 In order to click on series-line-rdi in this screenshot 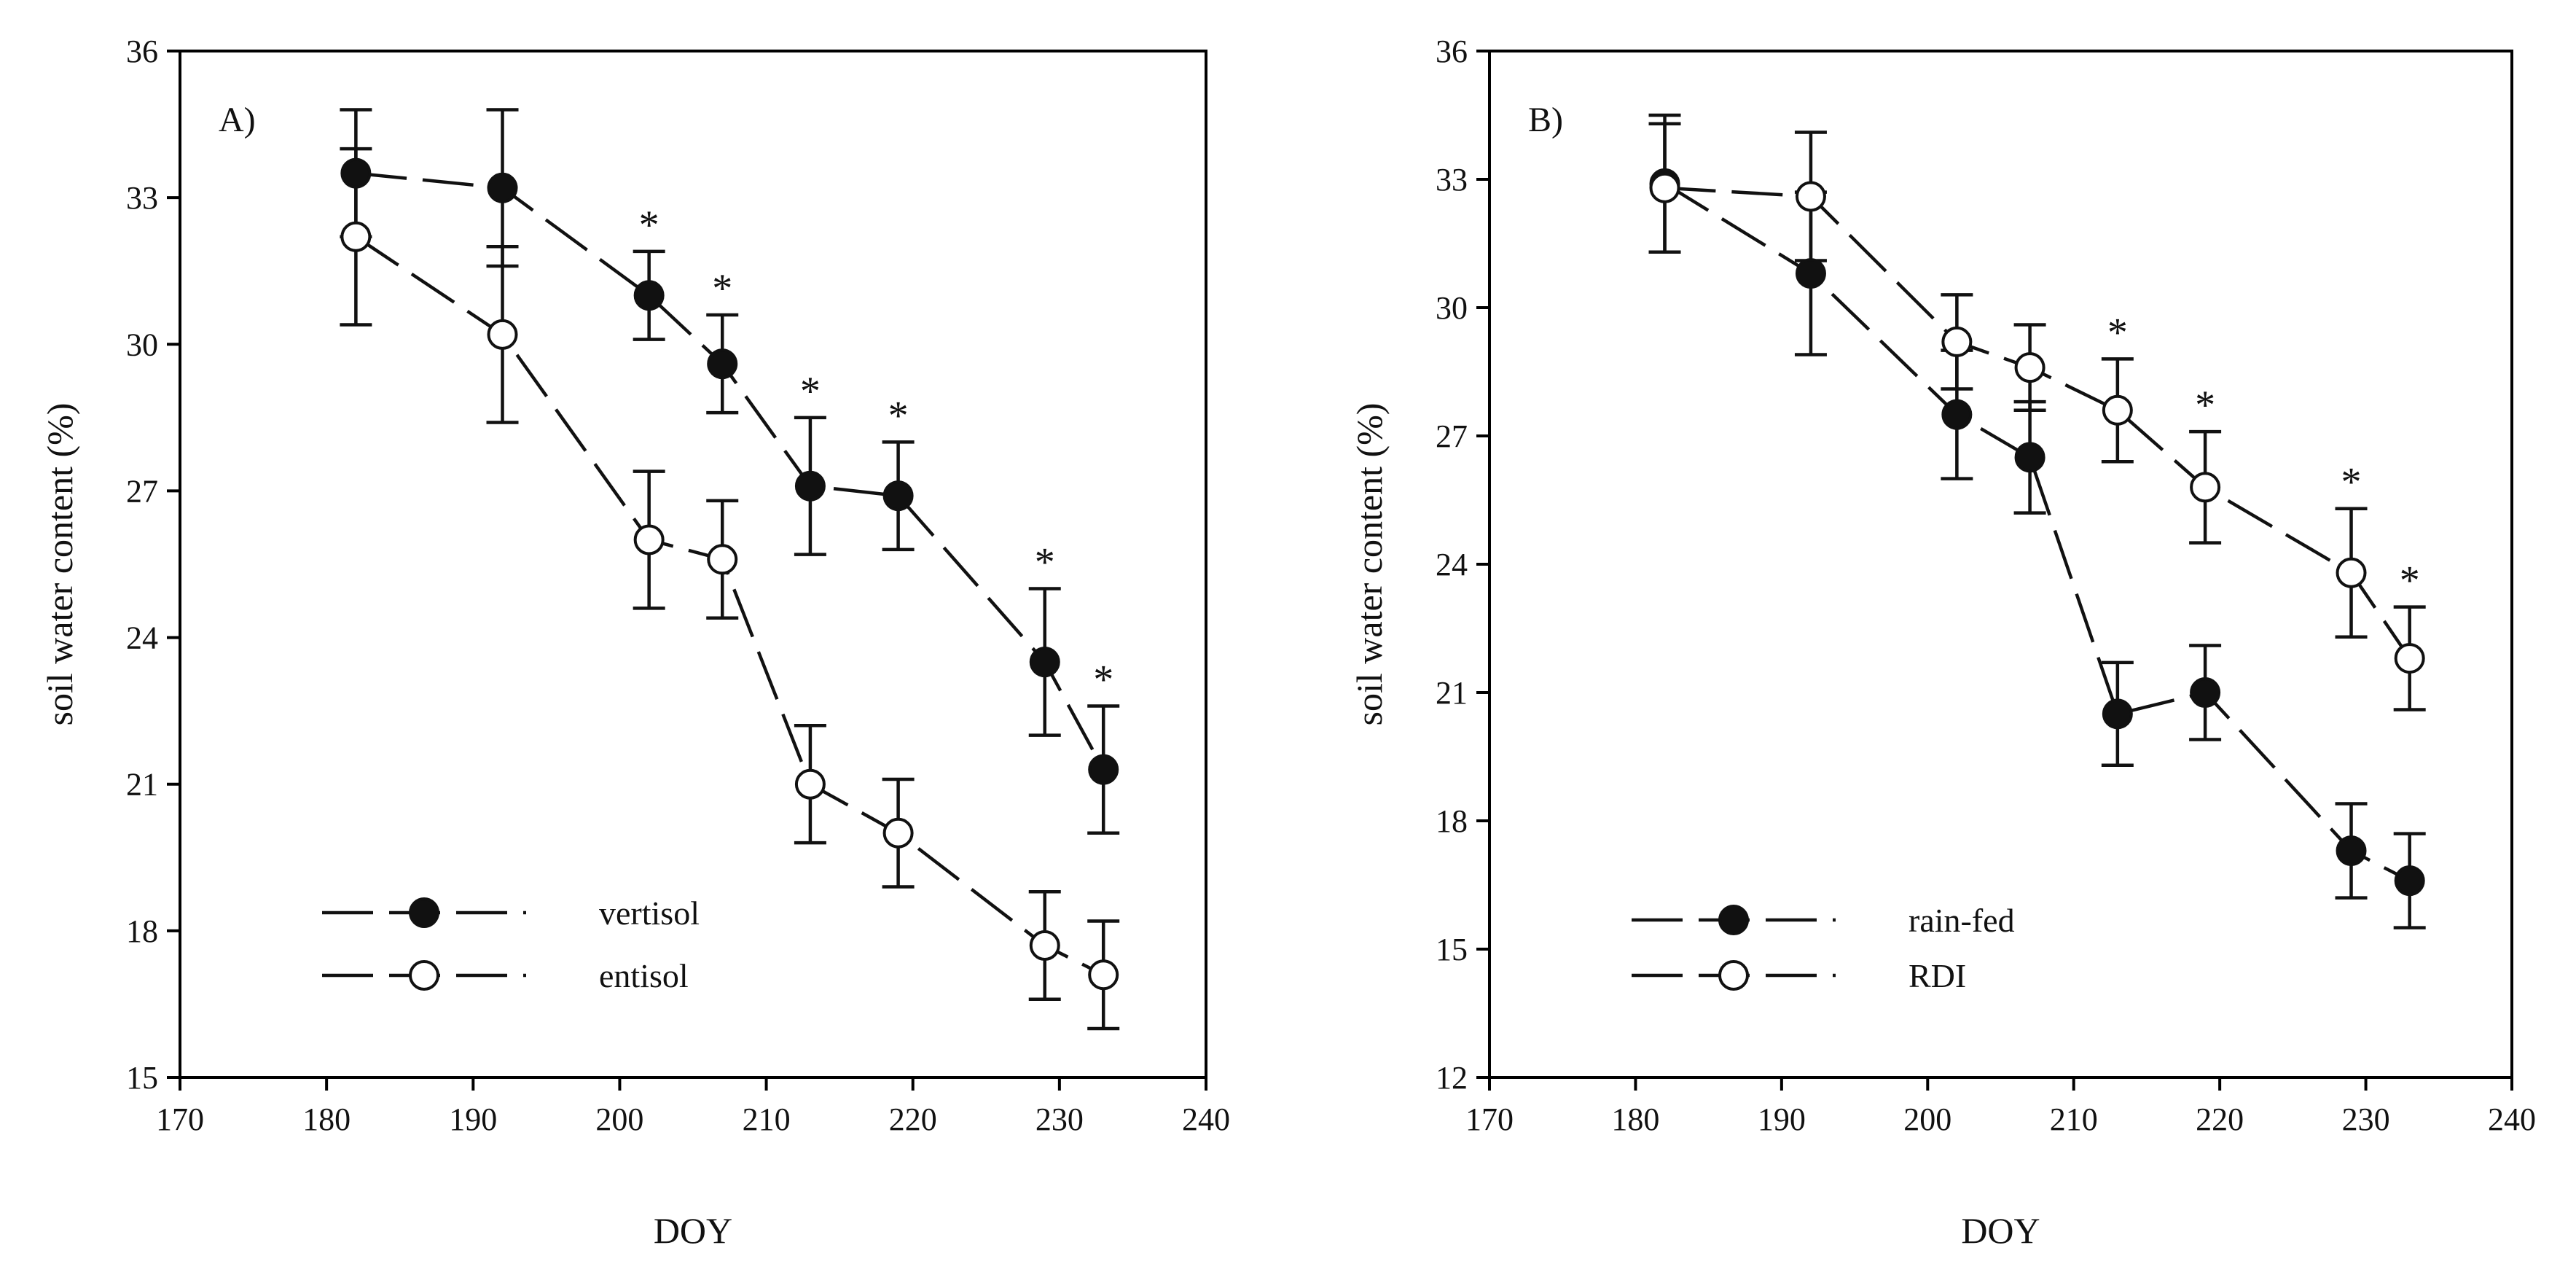, I will do `click(2037, 423)`.